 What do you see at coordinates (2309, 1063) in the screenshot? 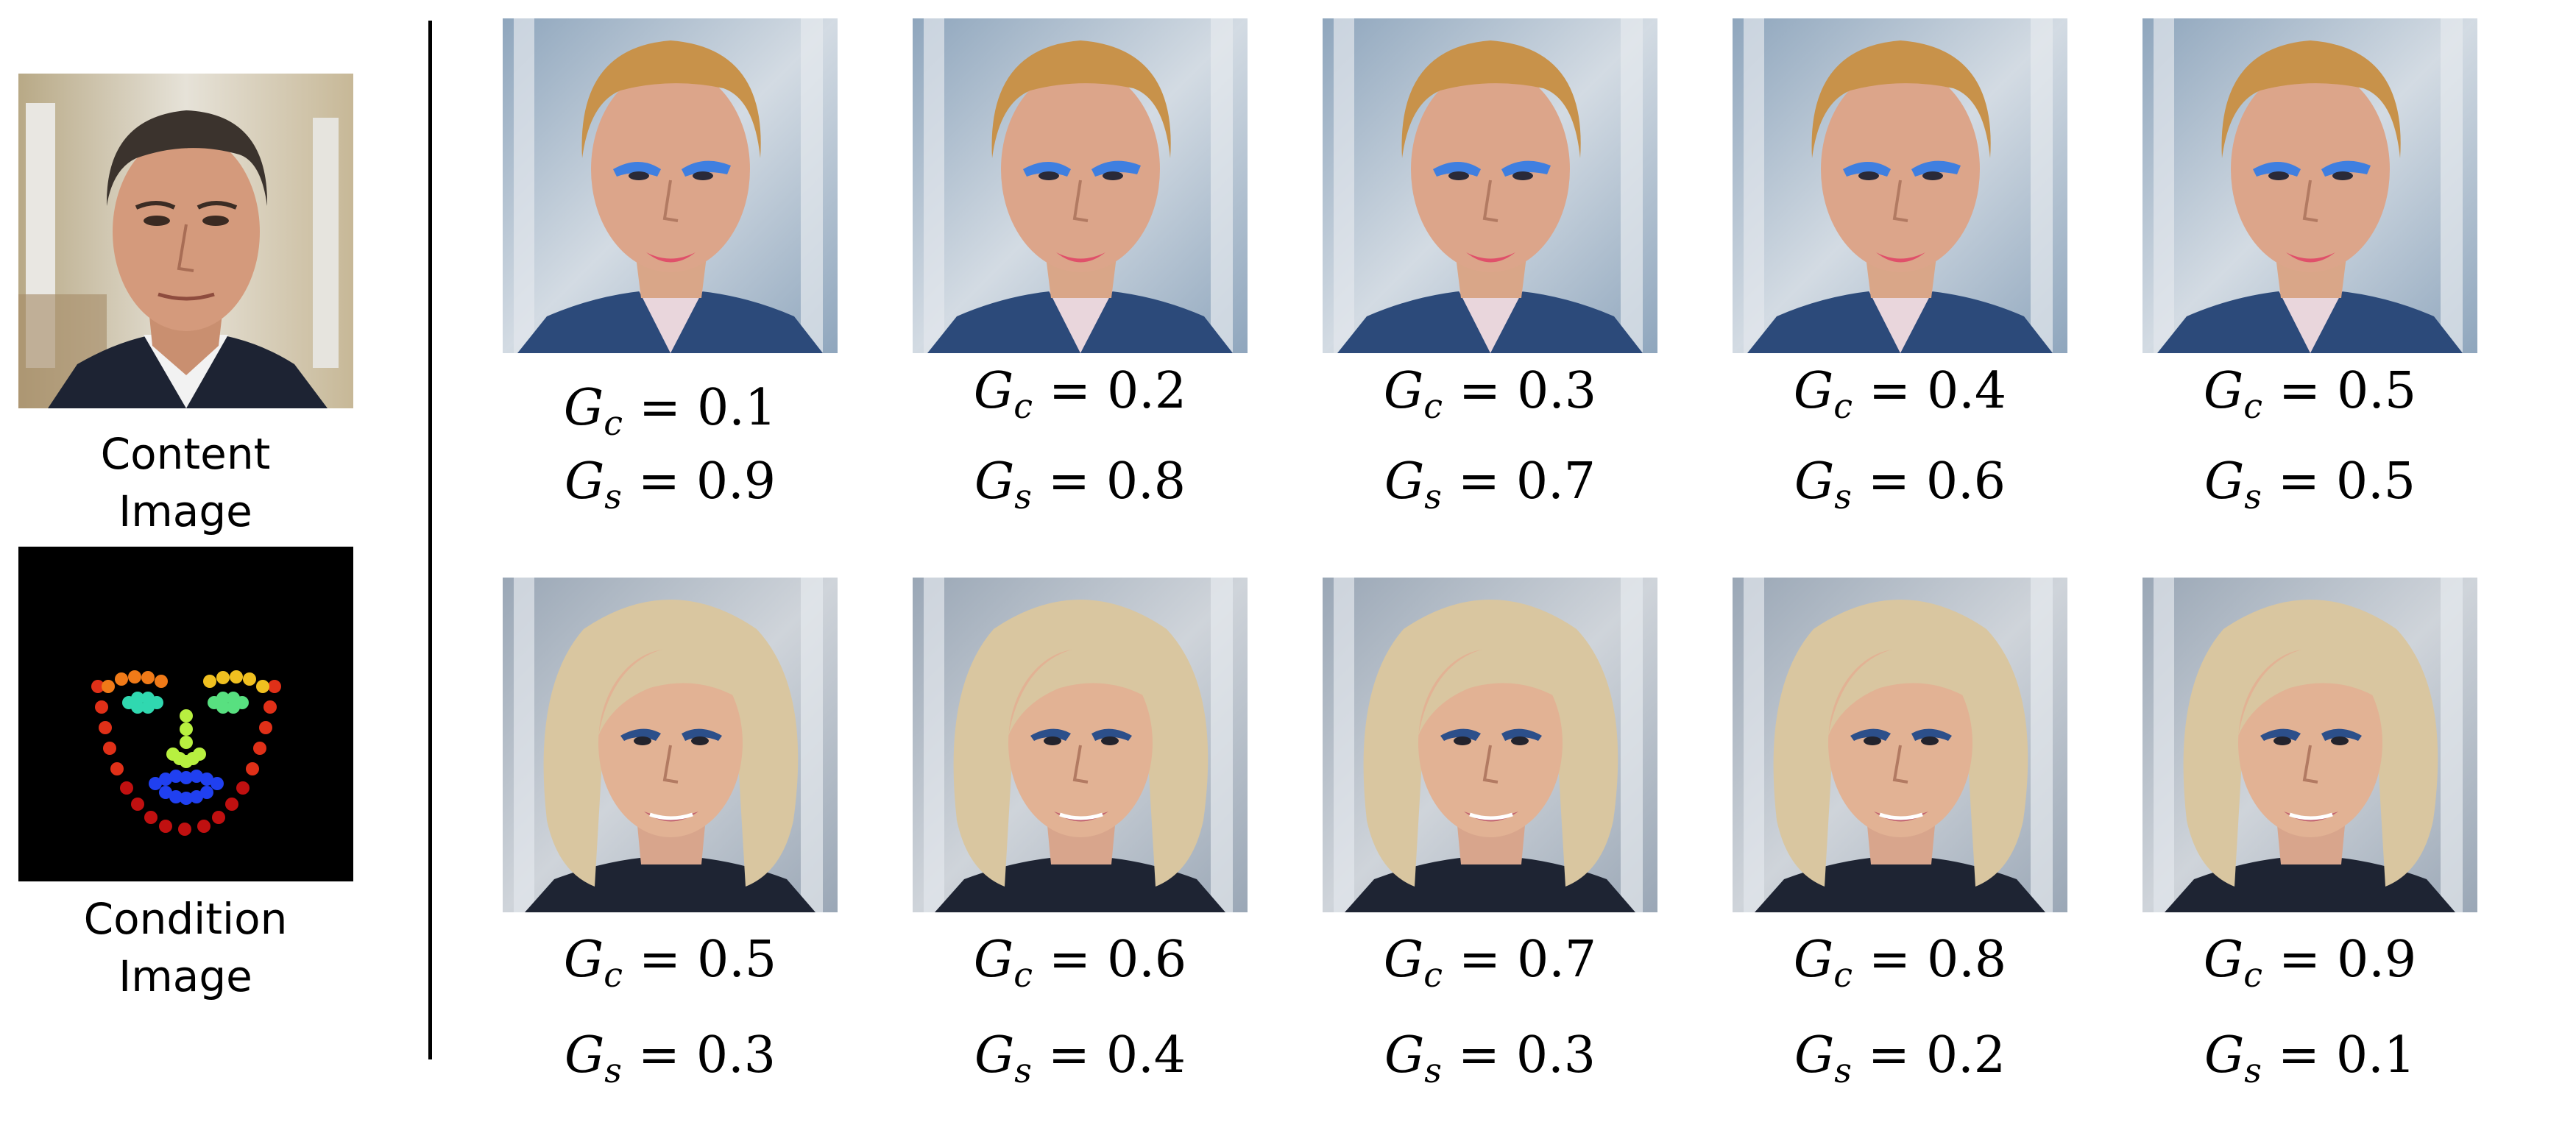
I see `gs-equation: Gs = 0.1` at bounding box center [2309, 1063].